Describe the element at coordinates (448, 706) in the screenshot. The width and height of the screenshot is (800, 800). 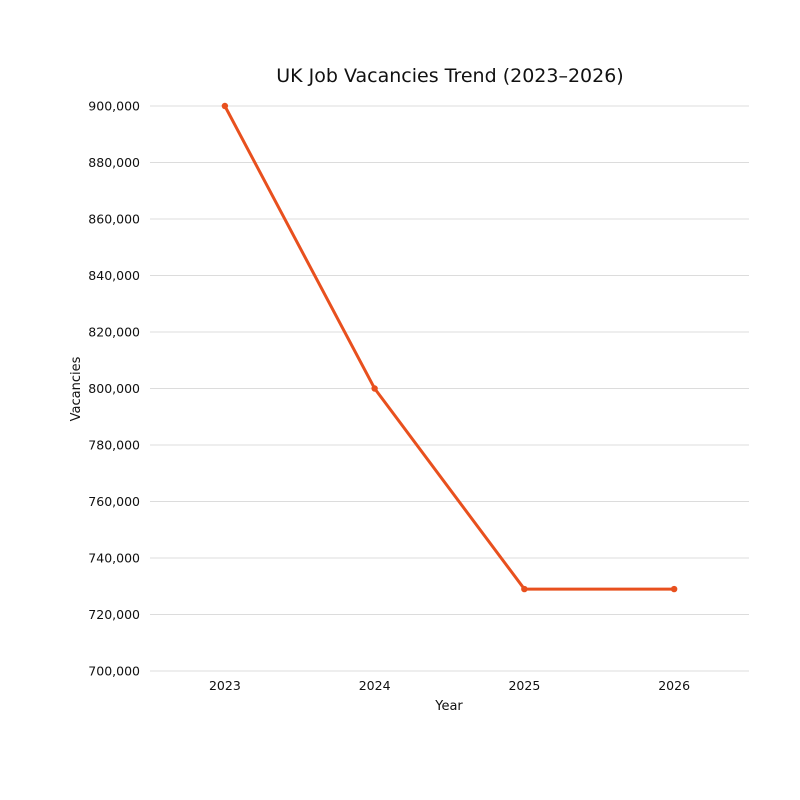
I see `x-axis-label: Year` at that location.